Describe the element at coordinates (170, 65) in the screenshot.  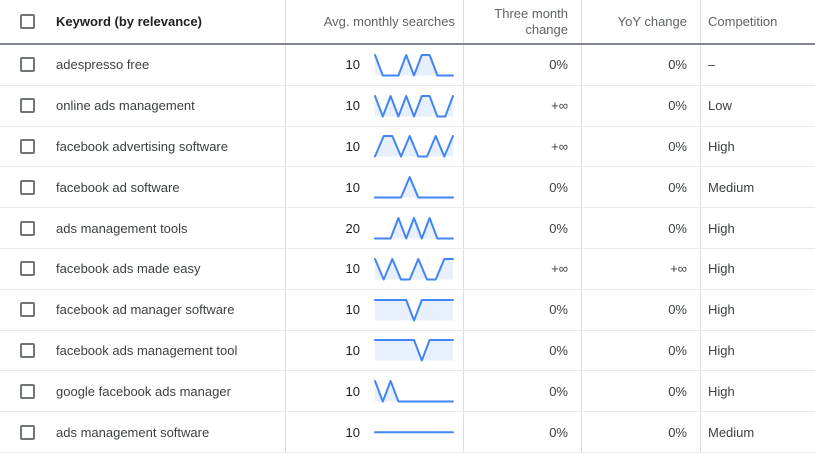
I see `keyword-cell: adespresso free` at that location.